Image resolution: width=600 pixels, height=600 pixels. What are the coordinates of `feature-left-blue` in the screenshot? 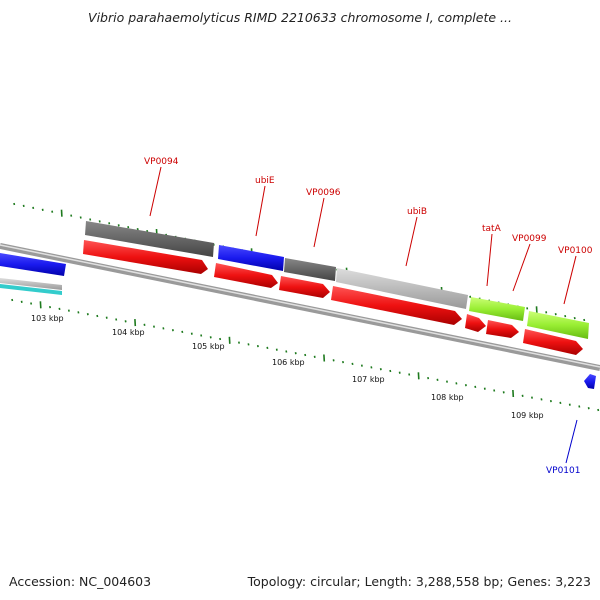 It's located at (33, 264).